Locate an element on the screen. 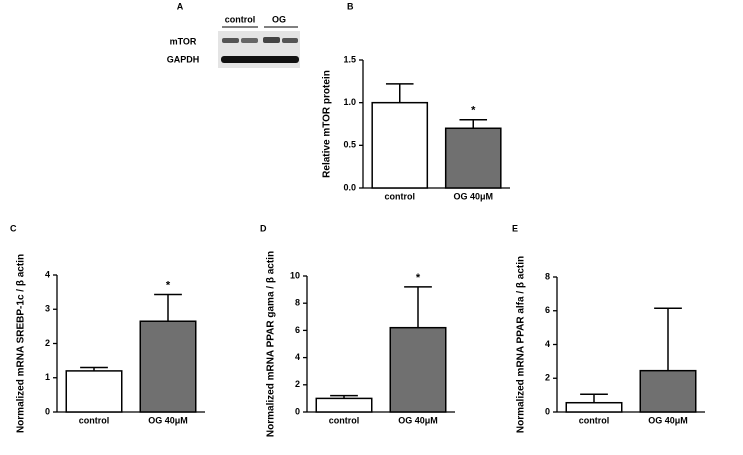  y-tick-label: 0.0 is located at coordinates (349, 187).